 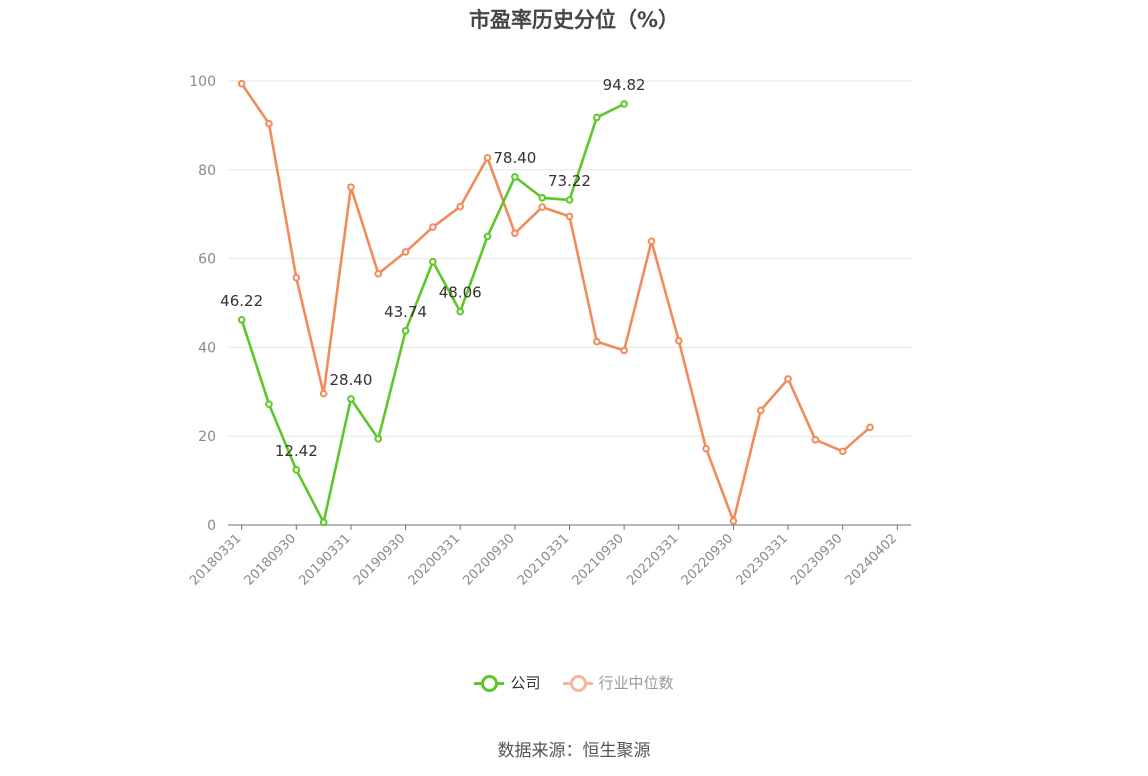 What do you see at coordinates (202, 304) in the screenshot?
I see `y-axis-ticks: 0 20 40 60 80 100` at bounding box center [202, 304].